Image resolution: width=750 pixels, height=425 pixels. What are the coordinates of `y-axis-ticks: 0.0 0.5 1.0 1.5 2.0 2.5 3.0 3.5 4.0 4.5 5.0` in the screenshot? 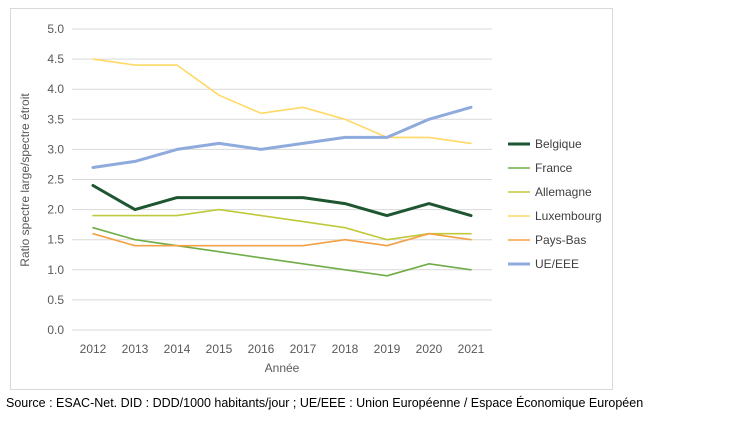 It's located at (55, 179).